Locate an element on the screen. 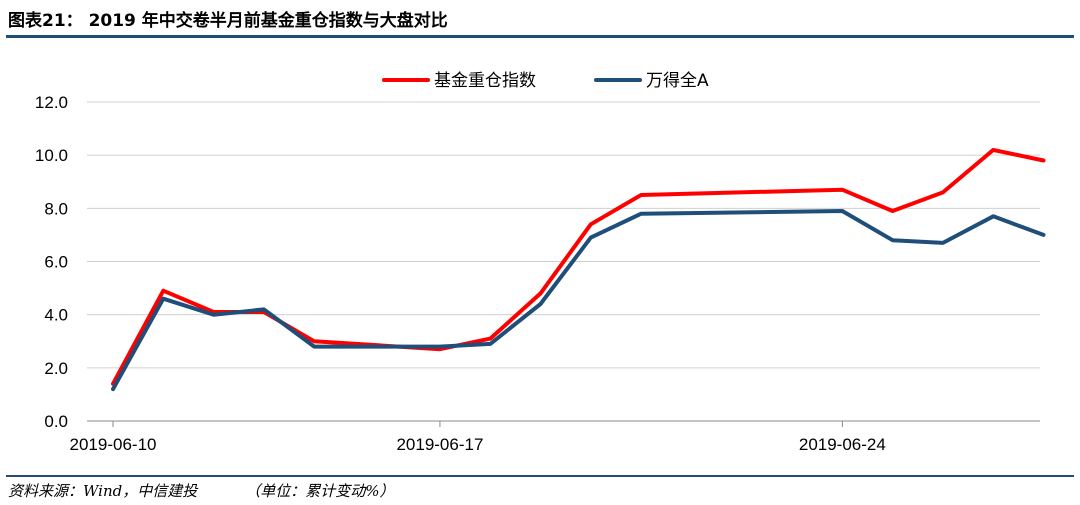 This screenshot has height=505, width=1080. legend-label: 基金重仓指数 is located at coordinates (485, 81).